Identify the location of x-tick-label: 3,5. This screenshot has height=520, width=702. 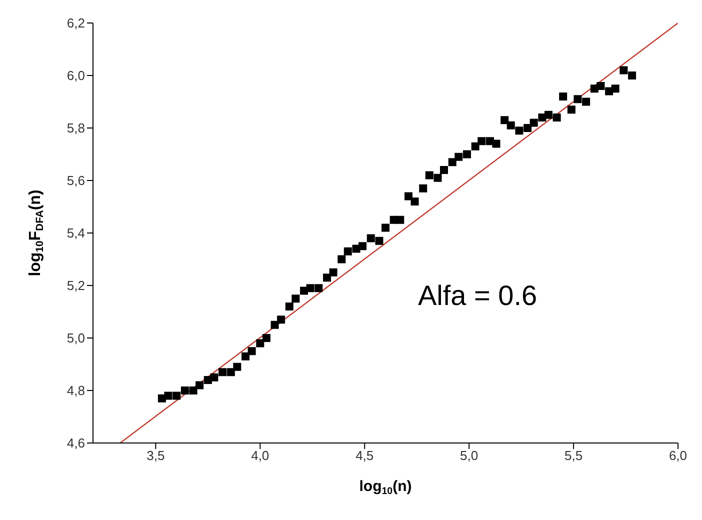
(155, 456).